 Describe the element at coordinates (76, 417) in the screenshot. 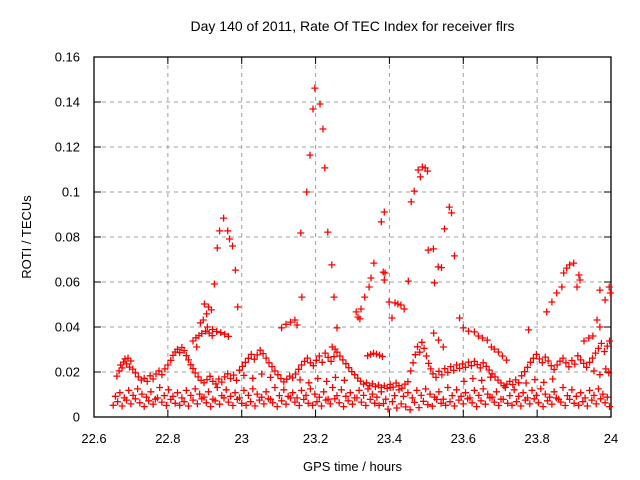

I see `tick-label: 0` at that location.